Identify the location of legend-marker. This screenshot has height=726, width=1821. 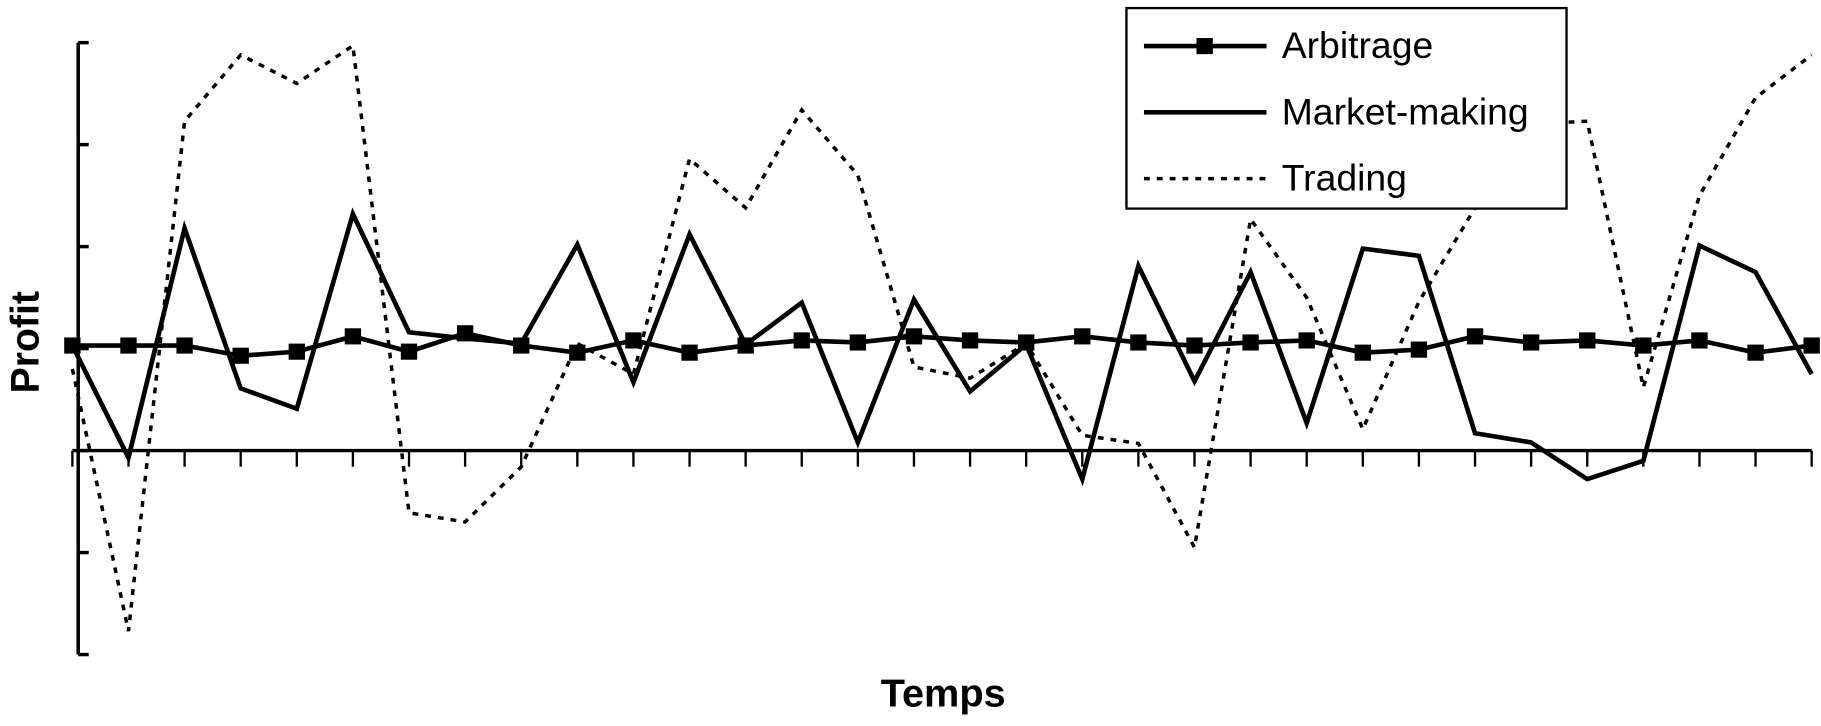
(1204, 46).